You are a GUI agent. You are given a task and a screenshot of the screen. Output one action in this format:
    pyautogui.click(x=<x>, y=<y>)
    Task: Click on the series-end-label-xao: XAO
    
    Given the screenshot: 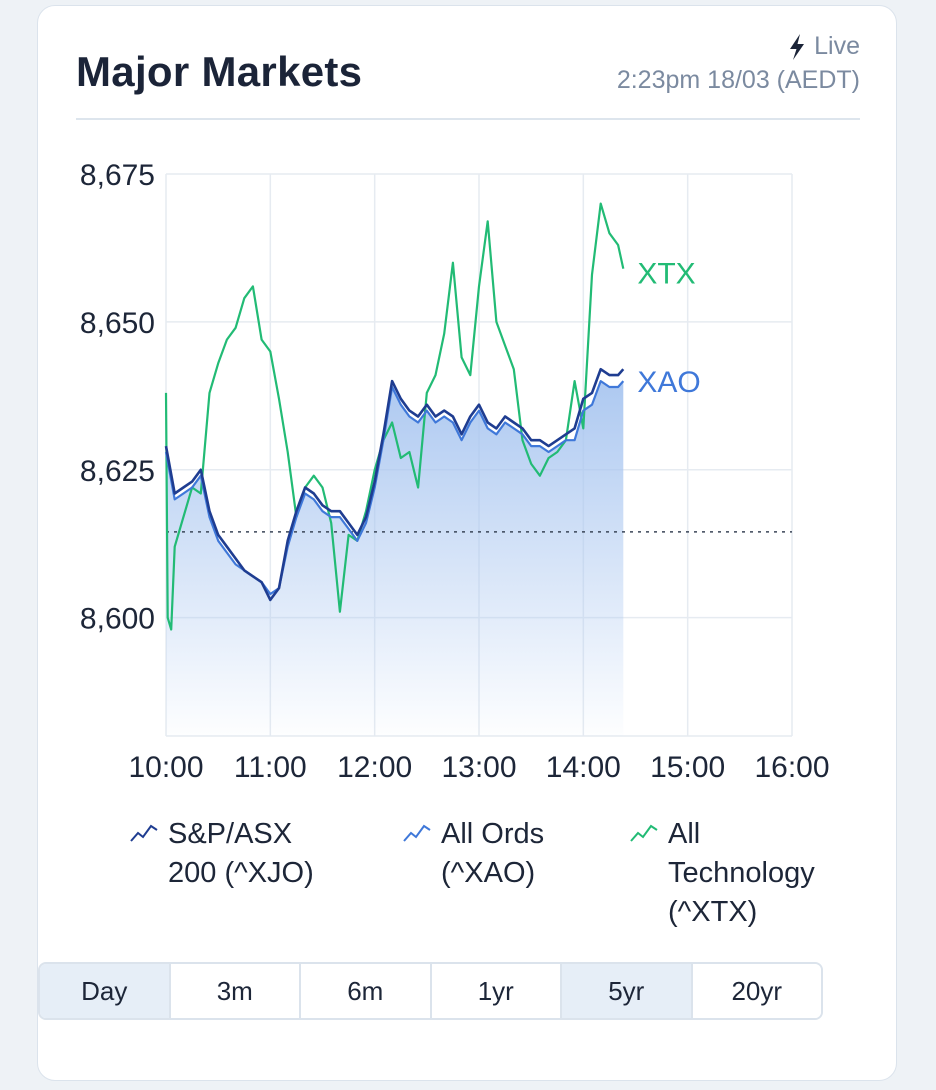 What is the action you would take?
    pyautogui.click(x=668, y=382)
    